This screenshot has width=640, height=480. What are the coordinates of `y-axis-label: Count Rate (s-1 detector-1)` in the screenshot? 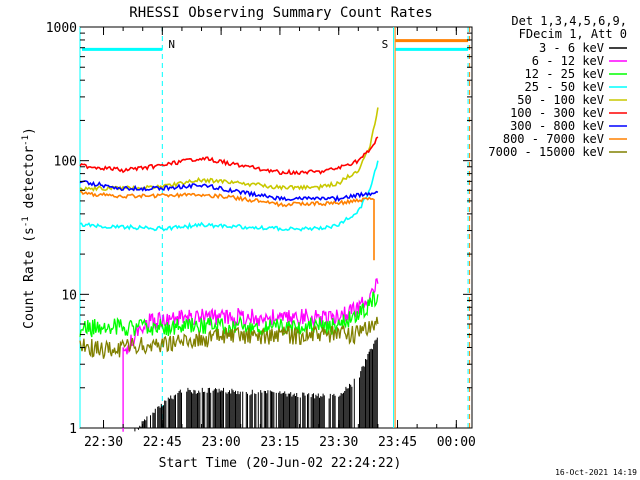 It's located at (29, 228).